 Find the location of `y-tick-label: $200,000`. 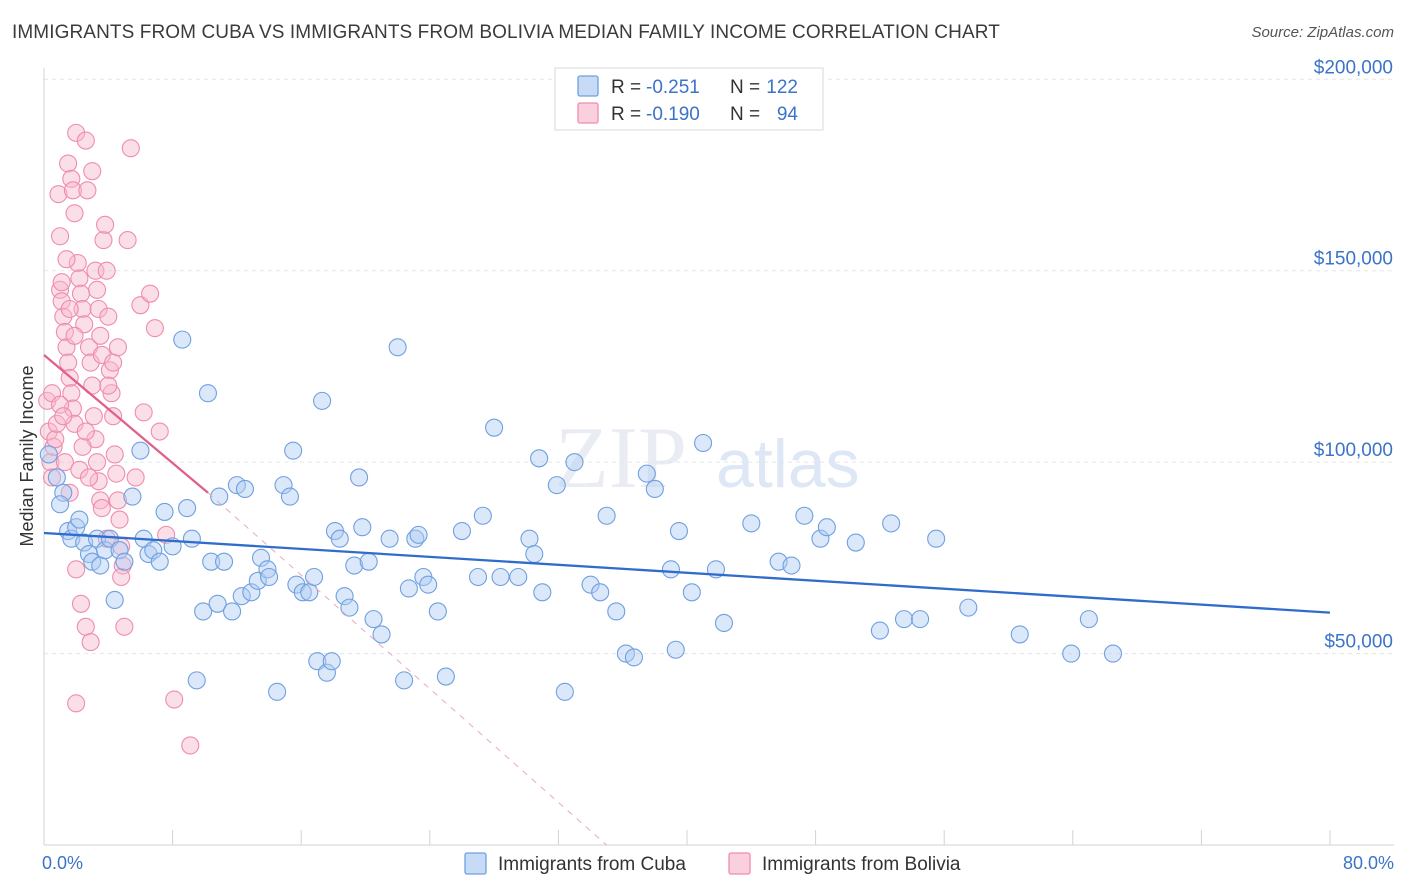

y-tick-label: $200,000 is located at coordinates (1353, 67).